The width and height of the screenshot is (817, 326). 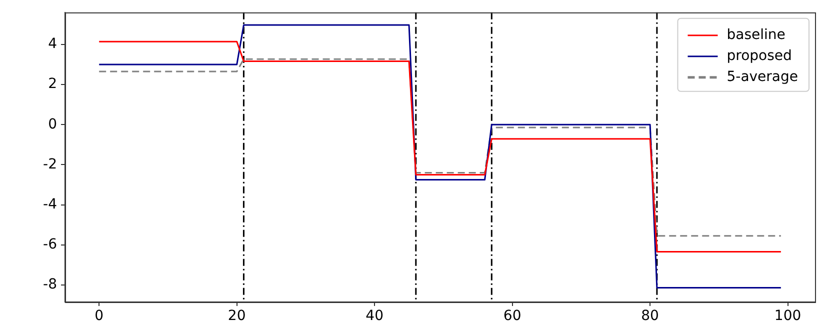 I want to click on y-tick-label: 2, so click(x=52, y=84).